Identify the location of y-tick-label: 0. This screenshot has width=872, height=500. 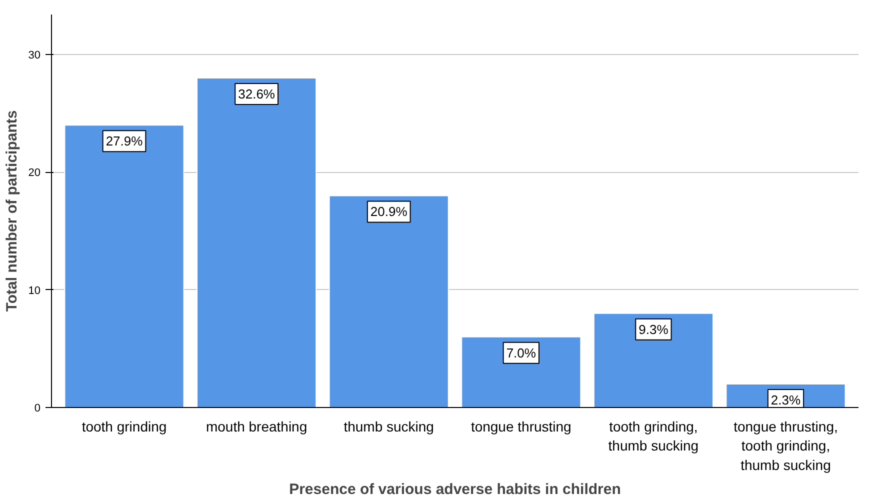
(37, 408).